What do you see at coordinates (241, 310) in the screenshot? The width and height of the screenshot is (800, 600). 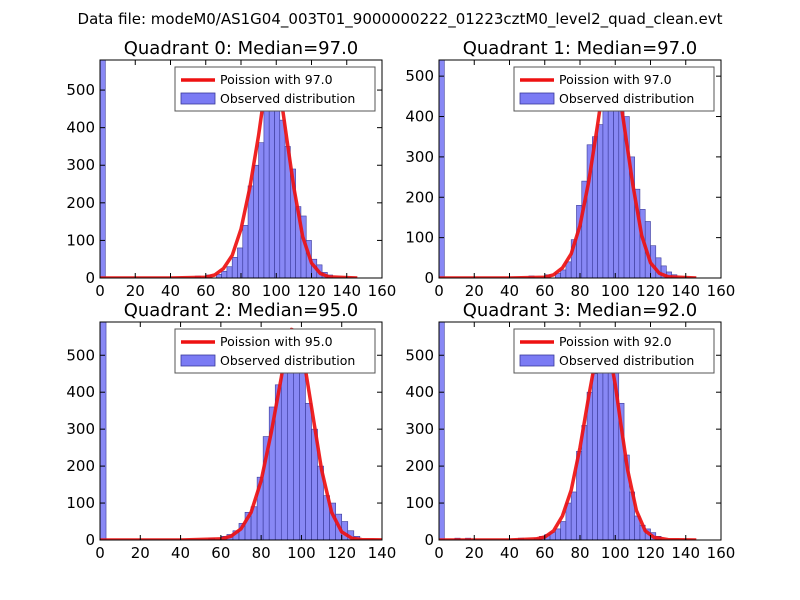 I see `chart-title: Quadrant 2: Median=95.0` at bounding box center [241, 310].